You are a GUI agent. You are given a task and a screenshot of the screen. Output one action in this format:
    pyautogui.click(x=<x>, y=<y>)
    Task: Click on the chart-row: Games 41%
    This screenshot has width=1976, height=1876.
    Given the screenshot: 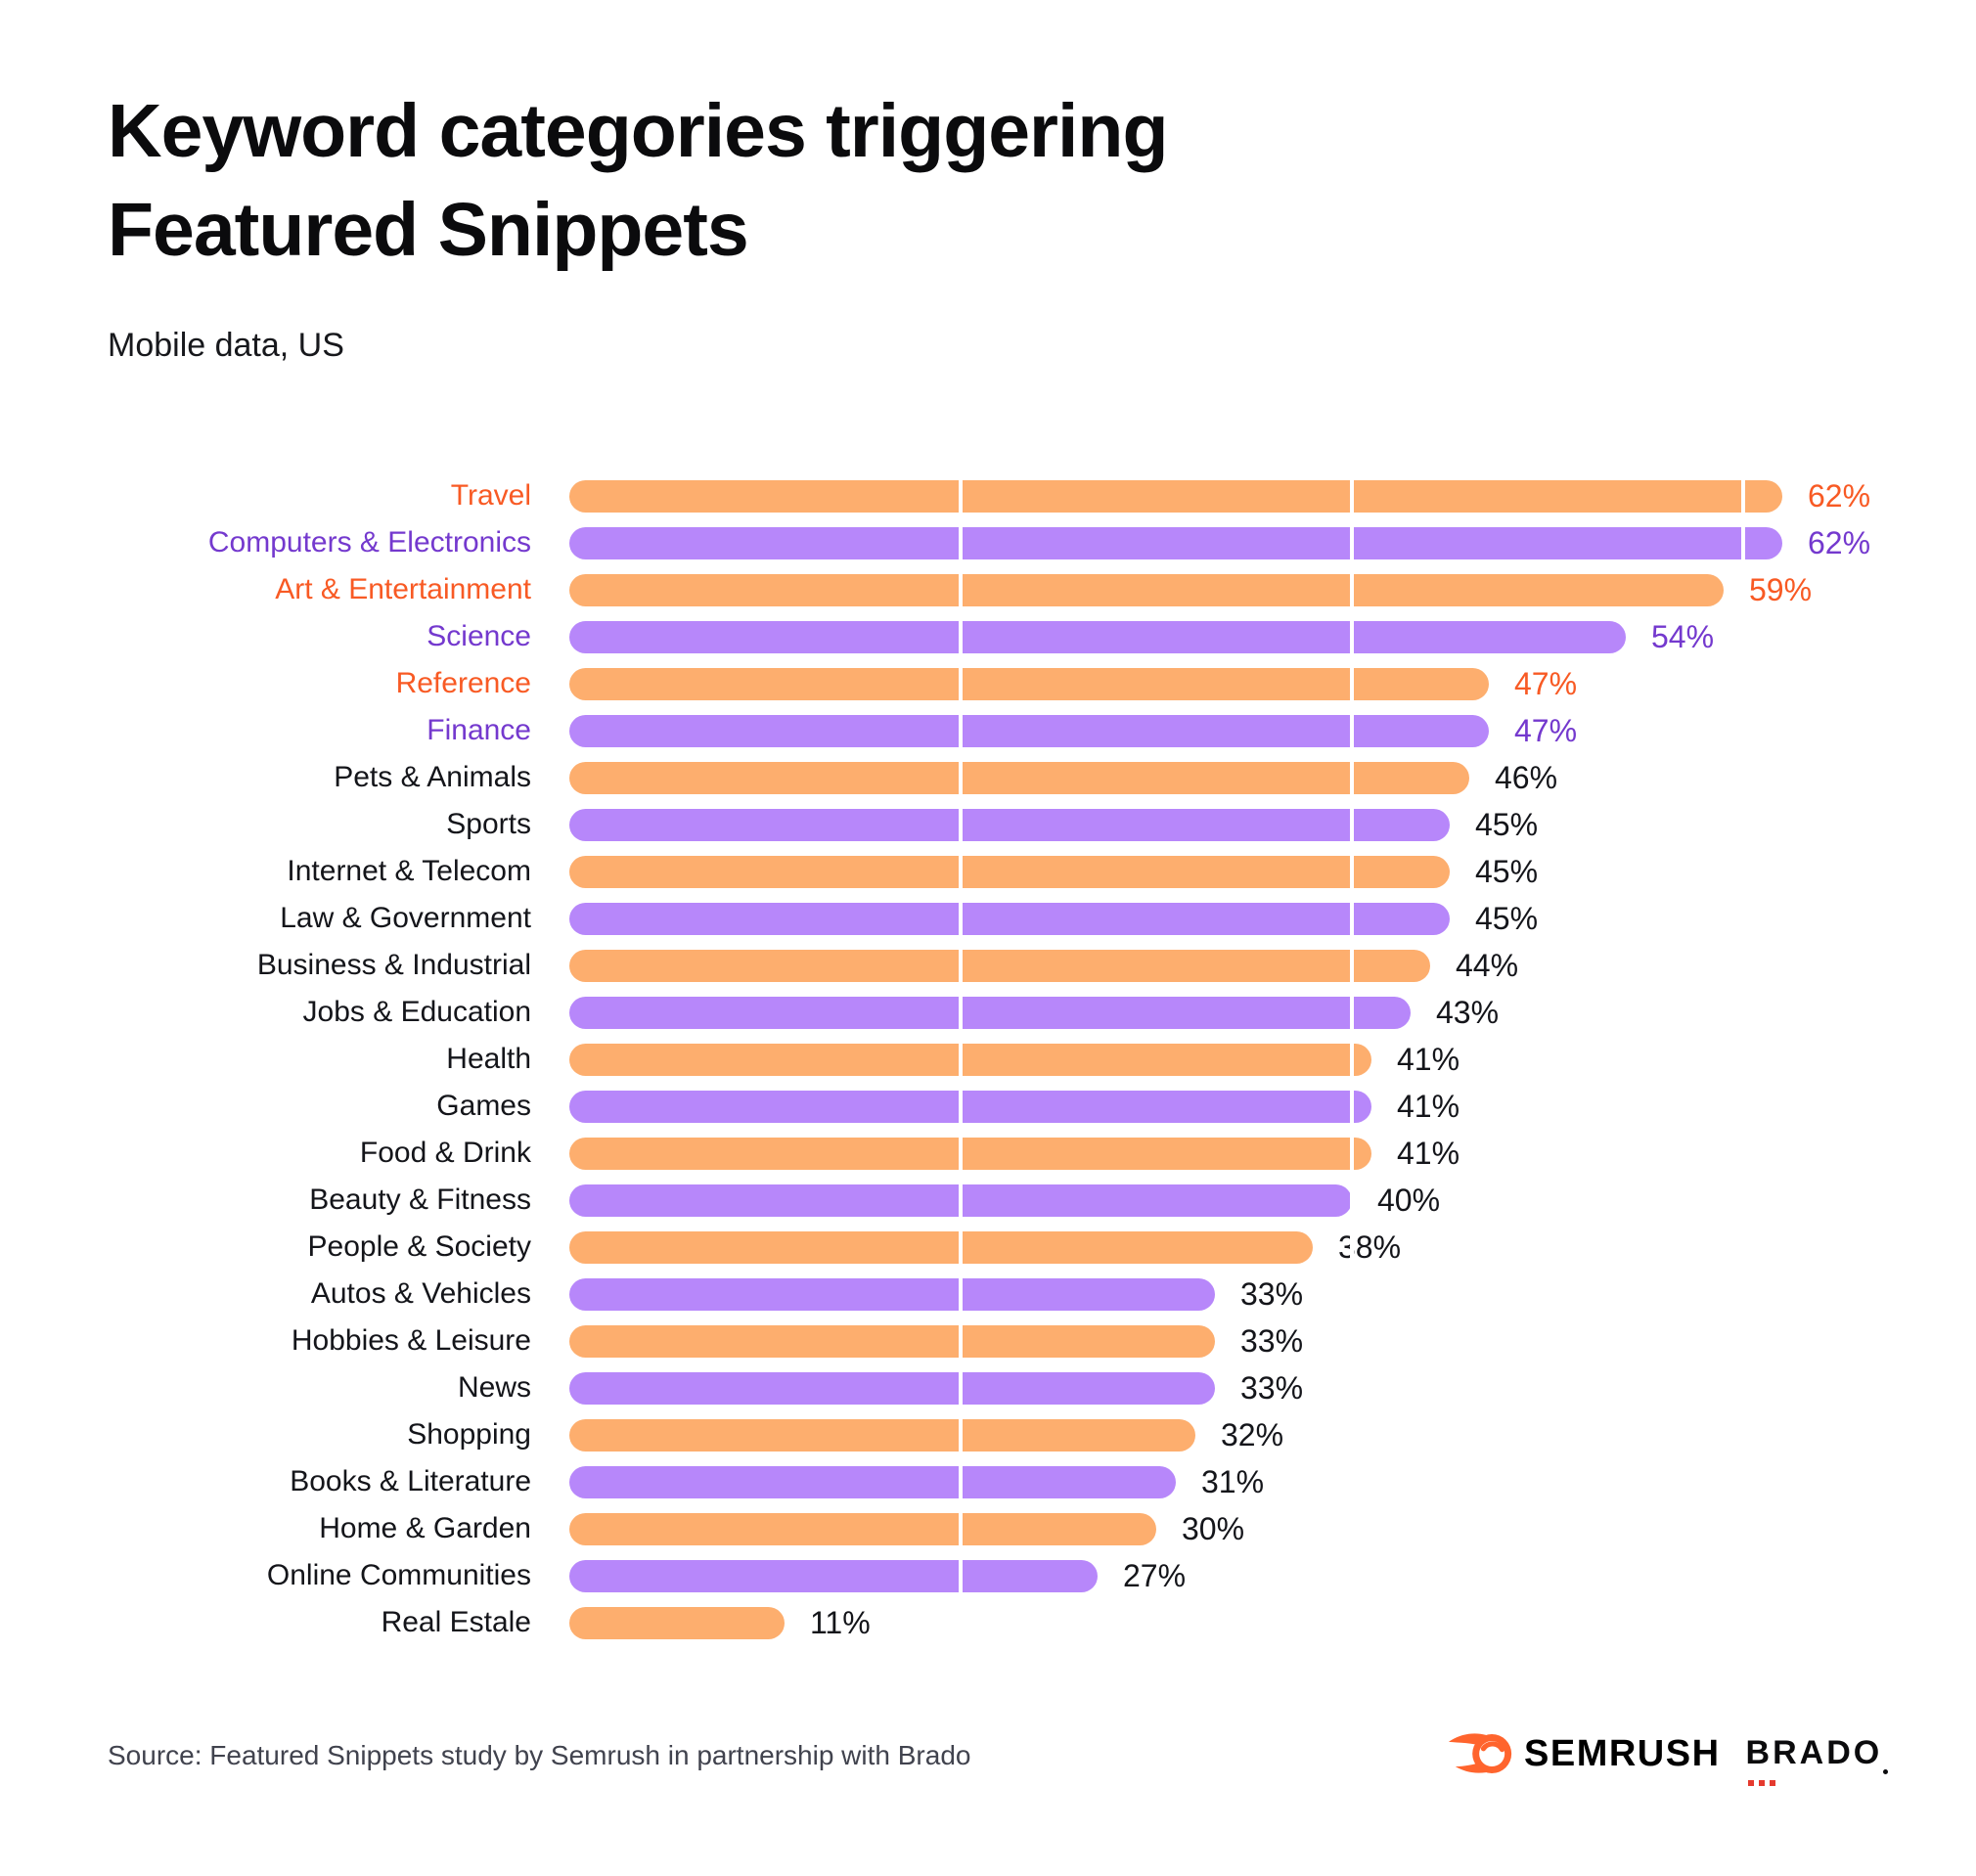 What is the action you would take?
    pyautogui.click(x=988, y=1106)
    